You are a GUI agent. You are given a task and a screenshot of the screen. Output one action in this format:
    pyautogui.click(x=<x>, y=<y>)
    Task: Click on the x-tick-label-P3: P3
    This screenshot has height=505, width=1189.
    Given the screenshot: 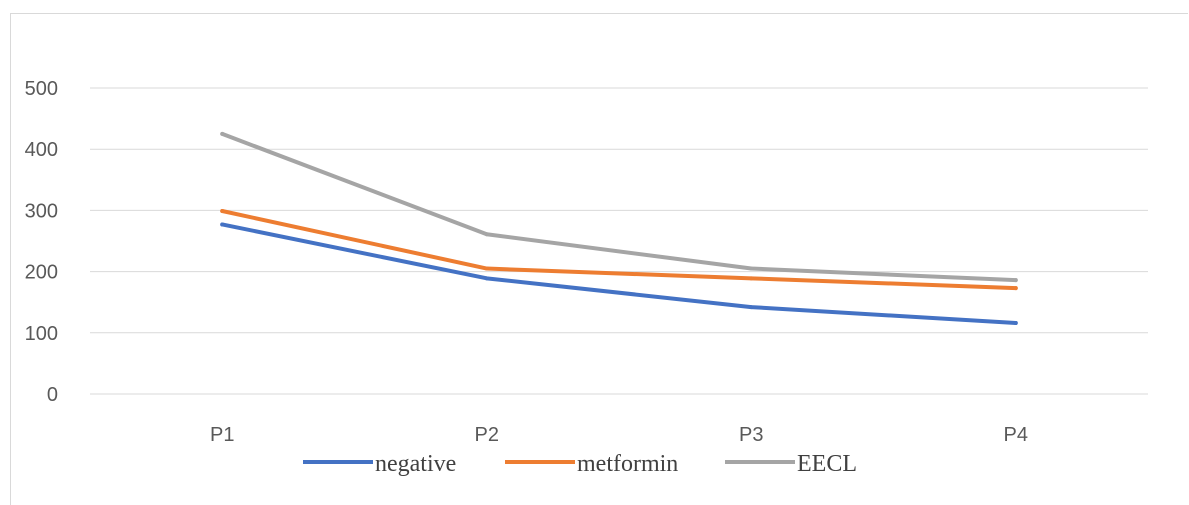 What is the action you would take?
    pyautogui.click(x=751, y=435)
    